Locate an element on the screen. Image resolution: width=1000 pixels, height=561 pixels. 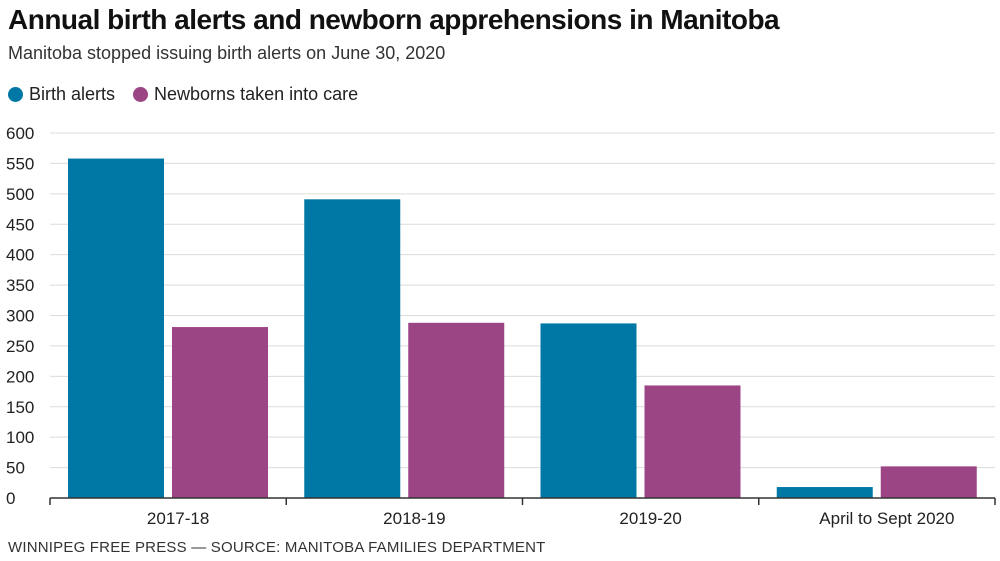
y-tick-label-50: 50 is located at coordinates (15, 468).